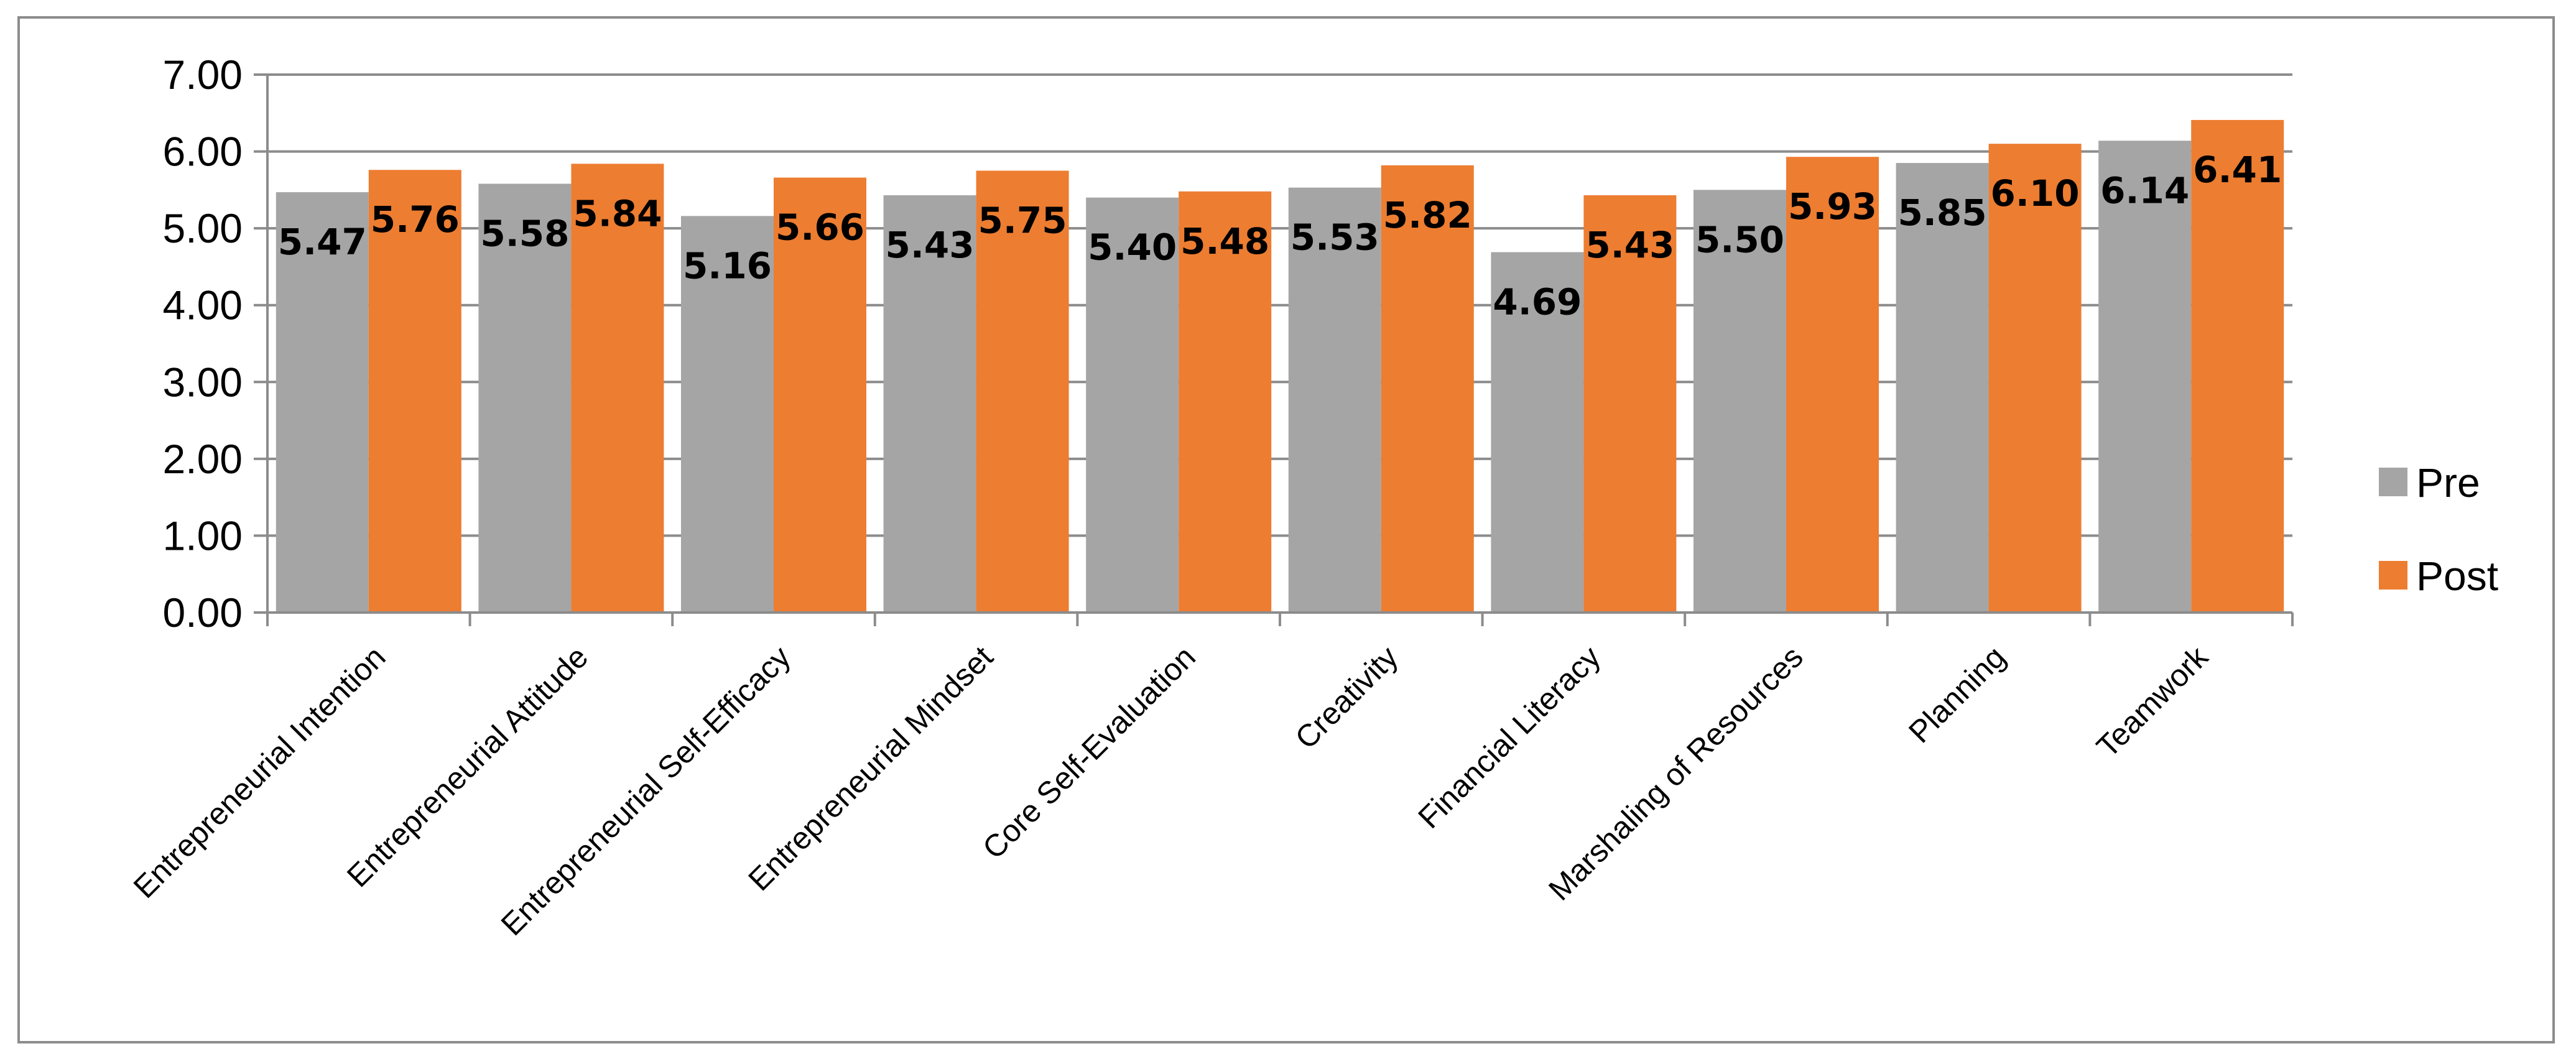 This screenshot has width=2576, height=1064. Describe the element at coordinates (2393, 482) in the screenshot. I see `legend-swatch-pre` at that location.